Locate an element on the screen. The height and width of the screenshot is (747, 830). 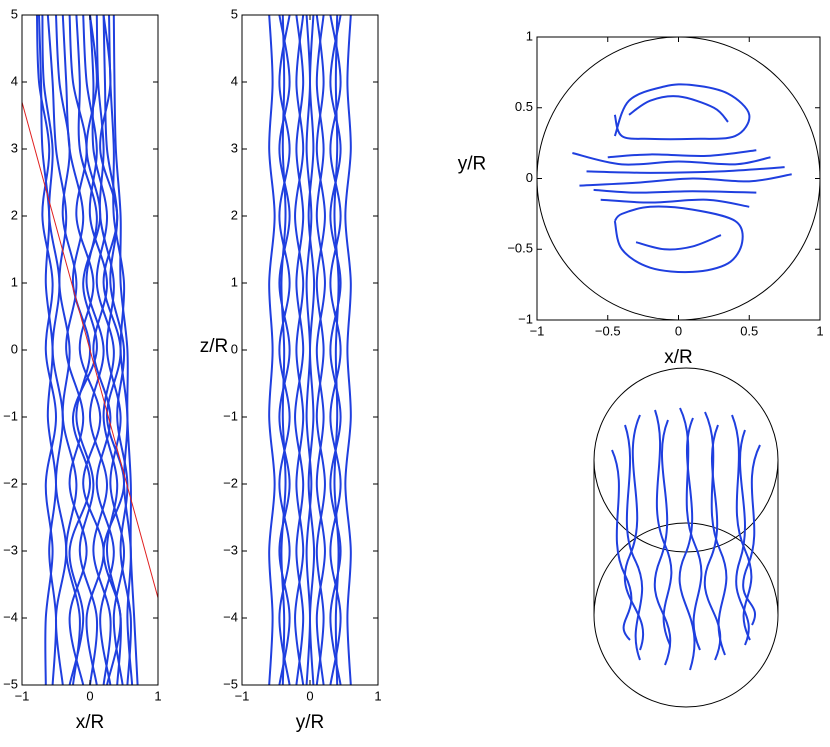
cylinder-streamlines is located at coordinates (686, 539).